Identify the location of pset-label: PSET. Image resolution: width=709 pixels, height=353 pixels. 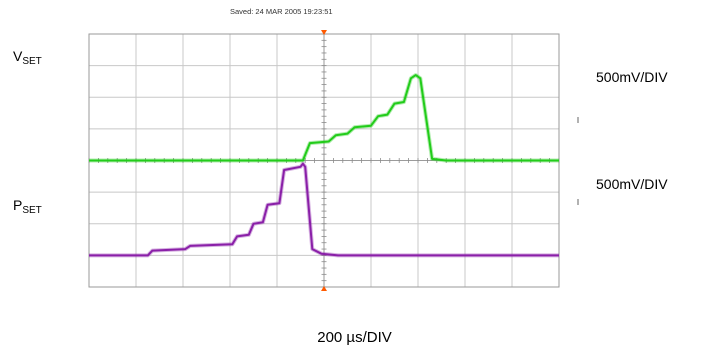
(27, 207).